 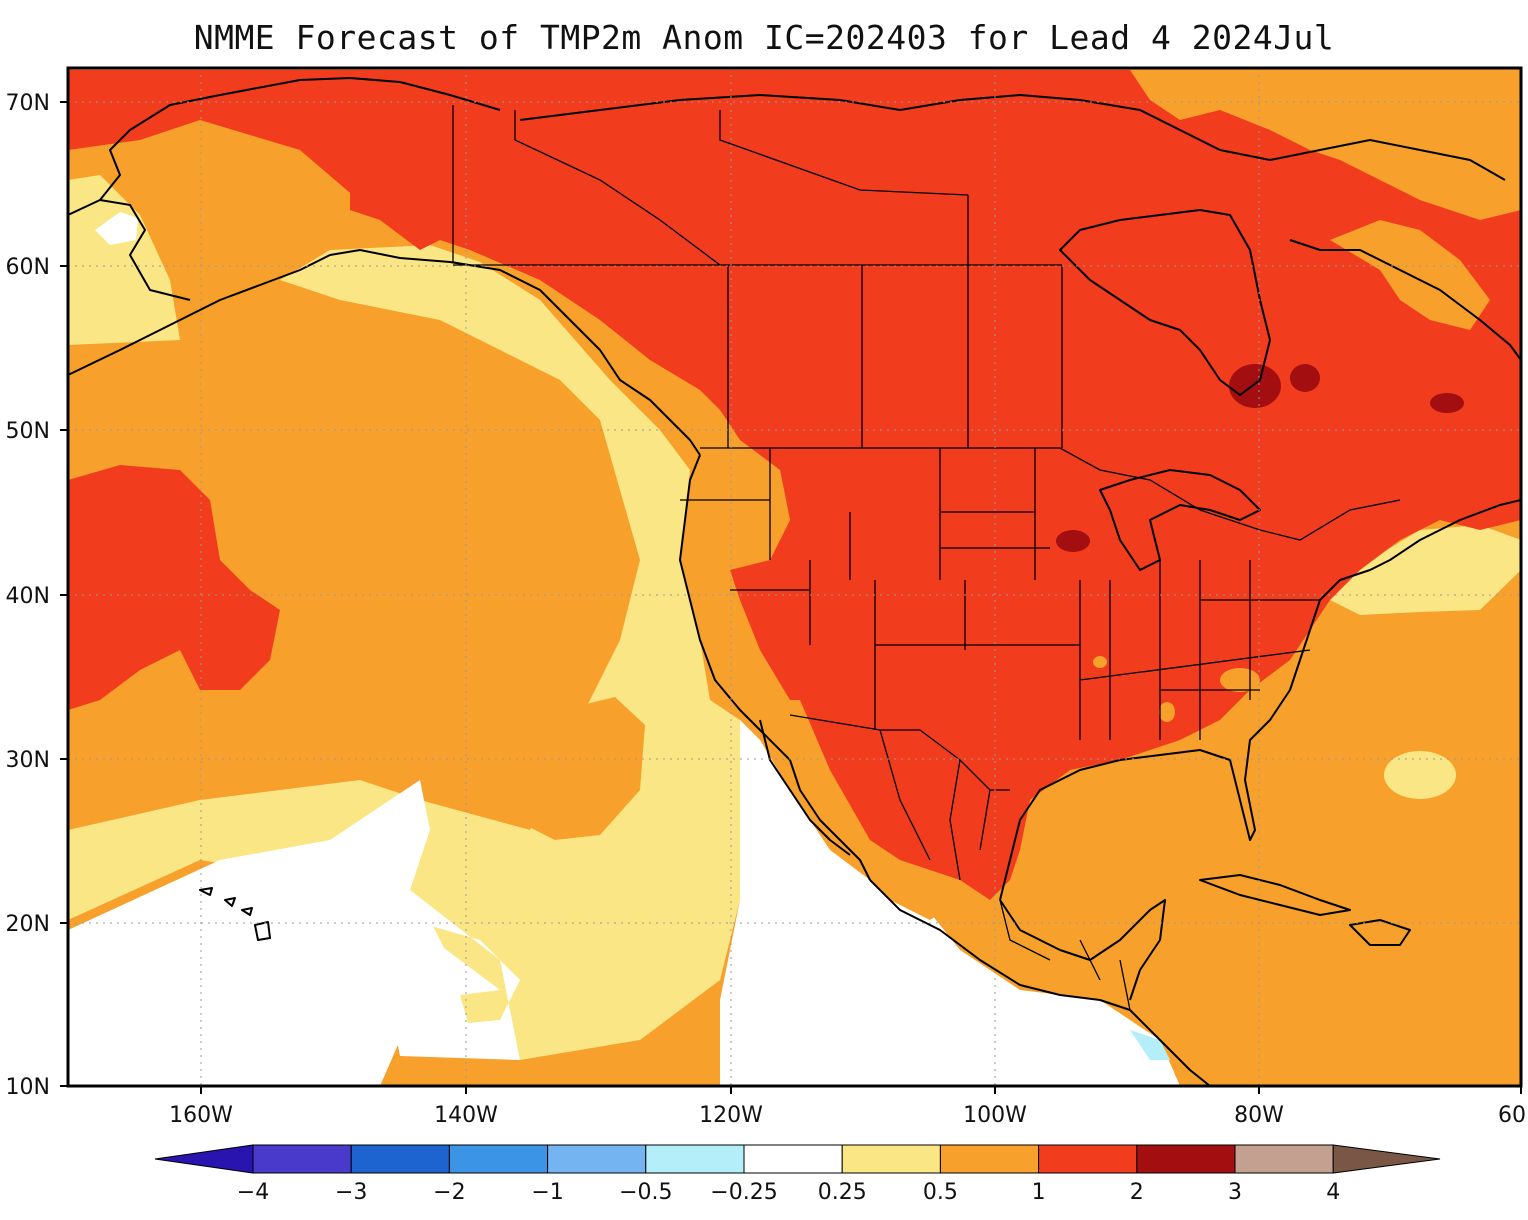 What do you see at coordinates (1180, 520) in the screenshot?
I see `coastline-great-lakes` at bounding box center [1180, 520].